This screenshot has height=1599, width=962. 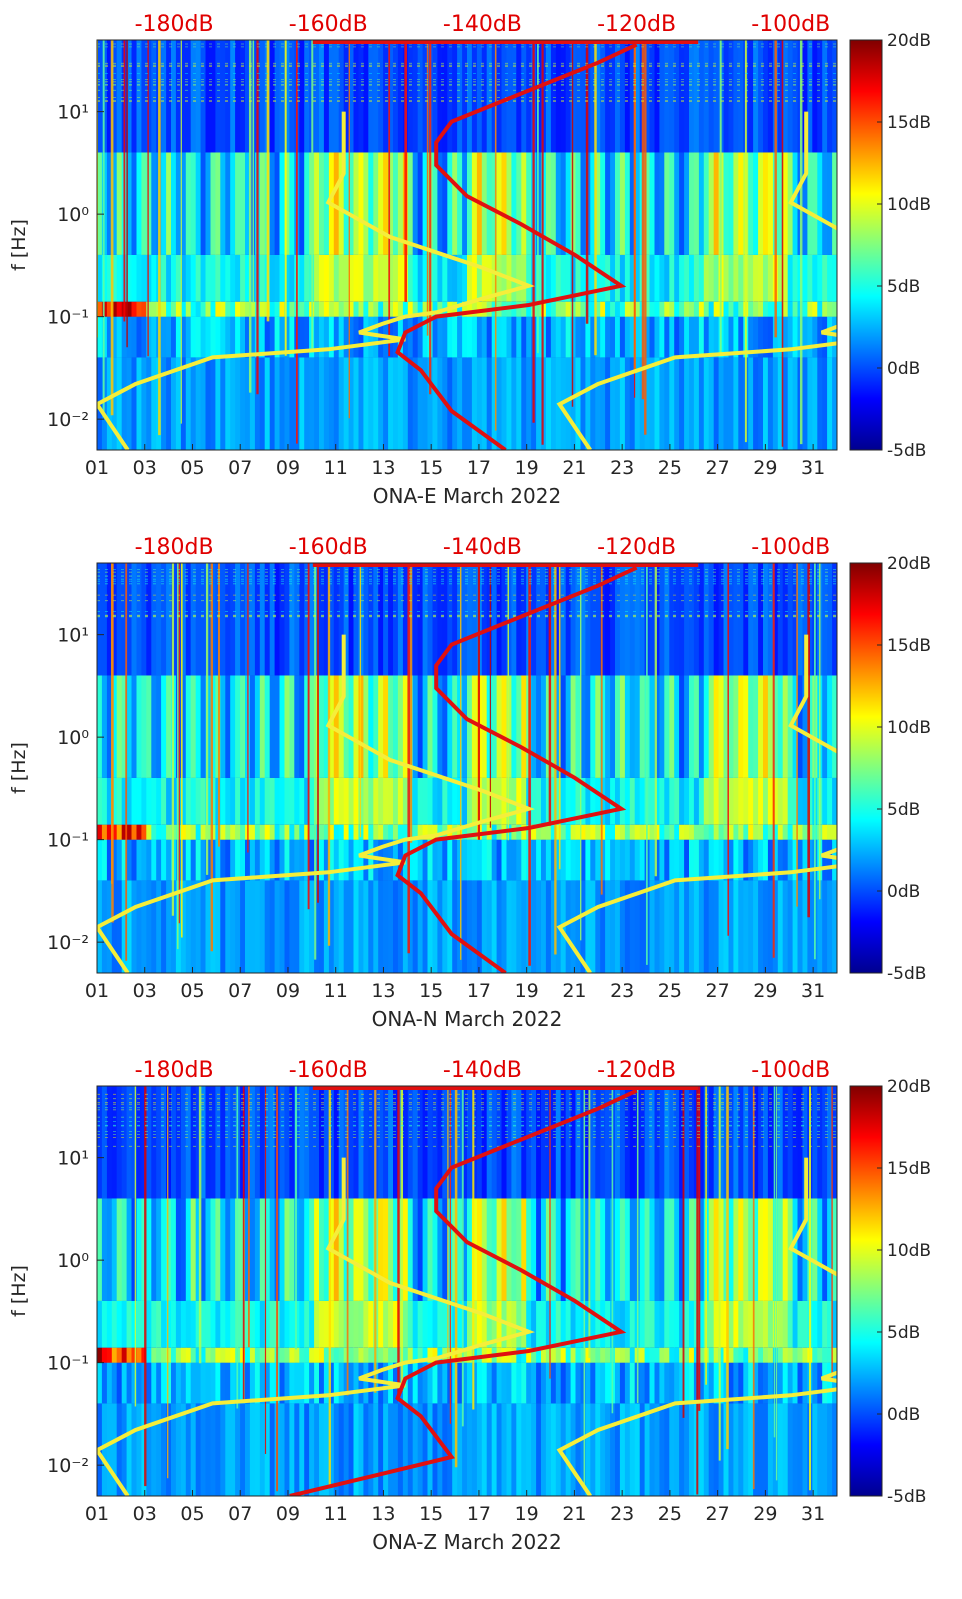 What do you see at coordinates (467, 1019) in the screenshot?
I see `x-axis-label: ONA-N March 2022` at bounding box center [467, 1019].